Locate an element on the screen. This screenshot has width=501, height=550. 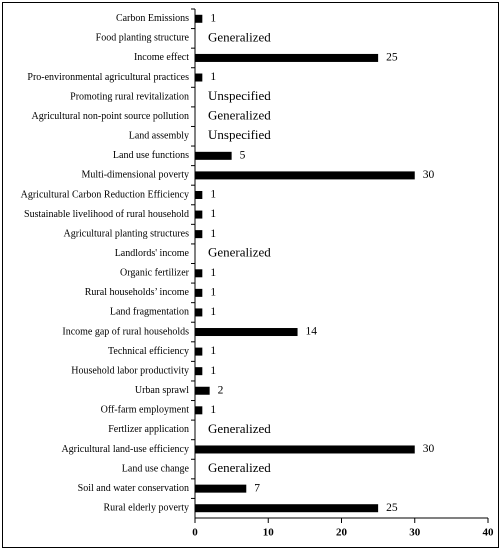
y-tick-label: Rural elderly poverty is located at coordinates (146, 508).